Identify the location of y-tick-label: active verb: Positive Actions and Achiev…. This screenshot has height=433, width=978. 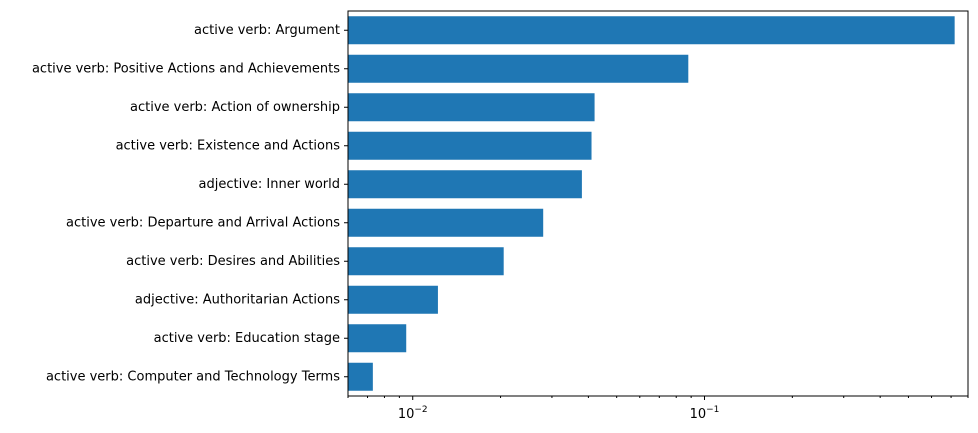
(186, 68).